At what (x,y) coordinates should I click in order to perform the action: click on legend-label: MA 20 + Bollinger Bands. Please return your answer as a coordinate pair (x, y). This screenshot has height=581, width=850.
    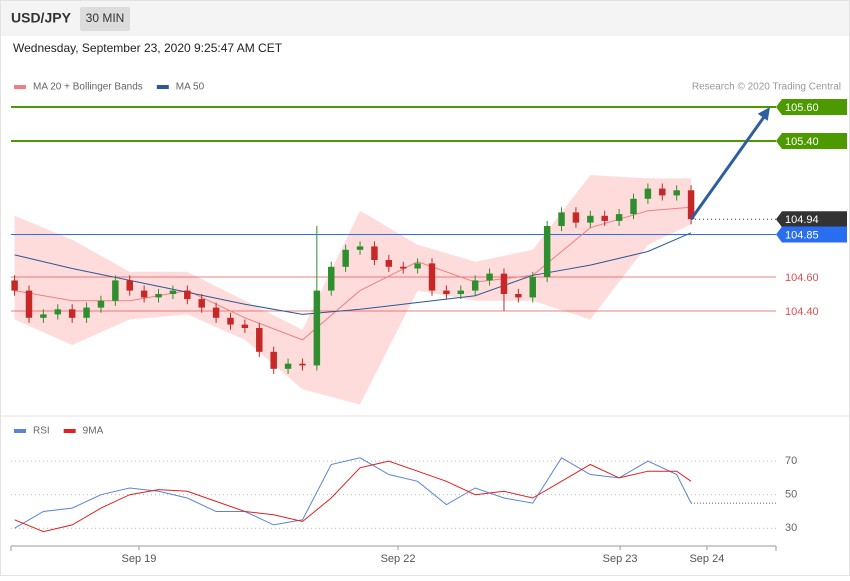
    Looking at the image, I should click on (88, 87).